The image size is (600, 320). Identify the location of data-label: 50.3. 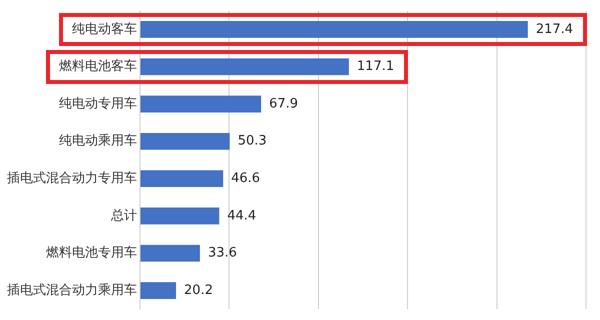
(252, 141).